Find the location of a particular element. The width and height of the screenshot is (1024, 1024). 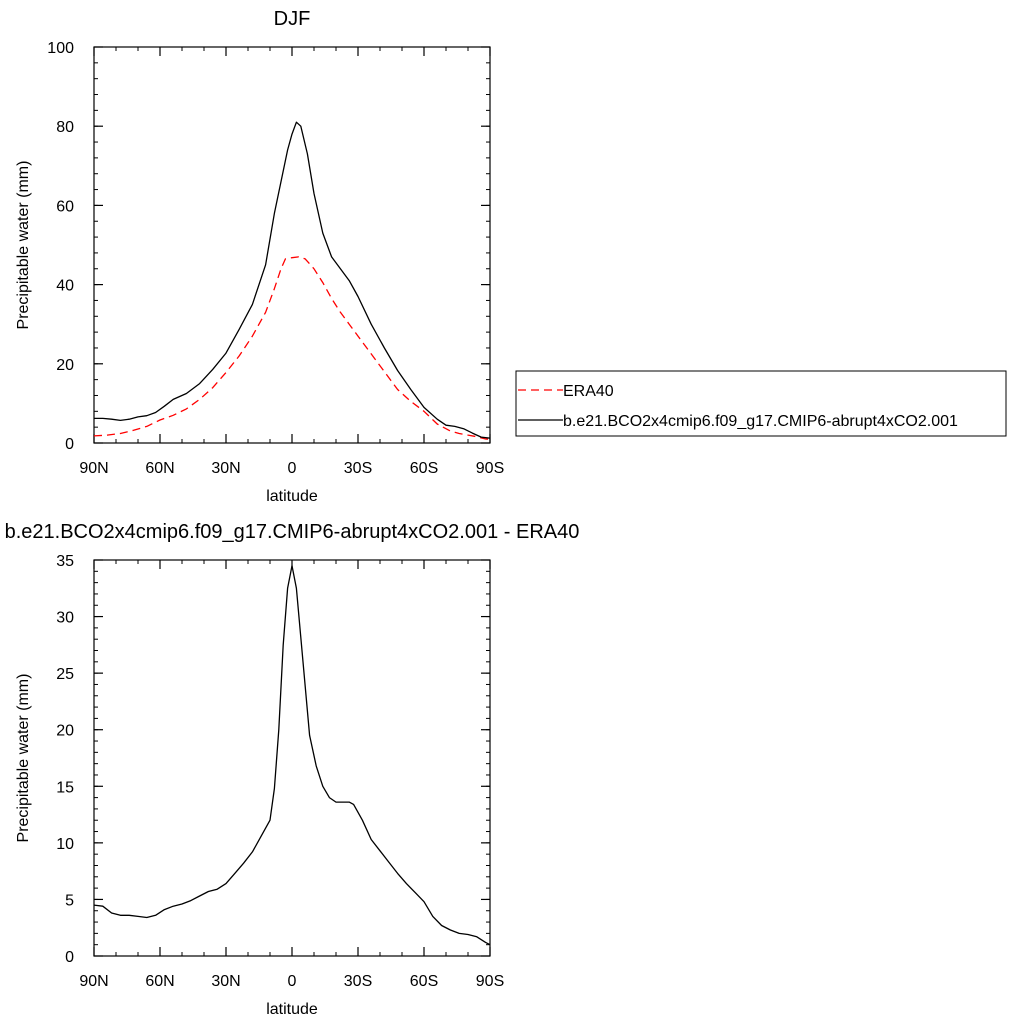

y-tick-label: 100 is located at coordinates (60, 48).